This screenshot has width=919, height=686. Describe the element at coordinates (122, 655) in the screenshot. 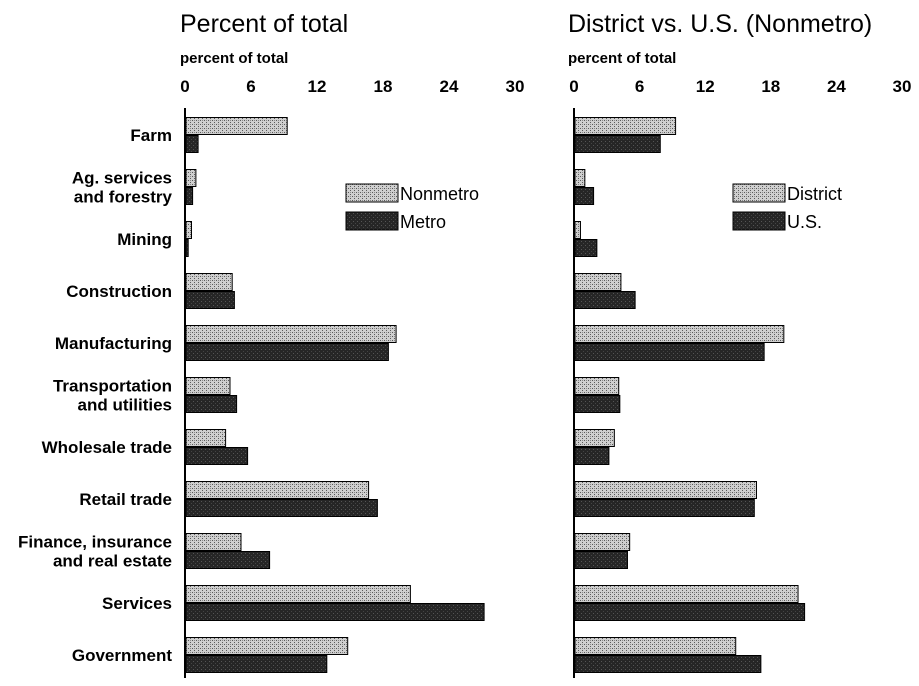

I see `category-label: Government` at that location.